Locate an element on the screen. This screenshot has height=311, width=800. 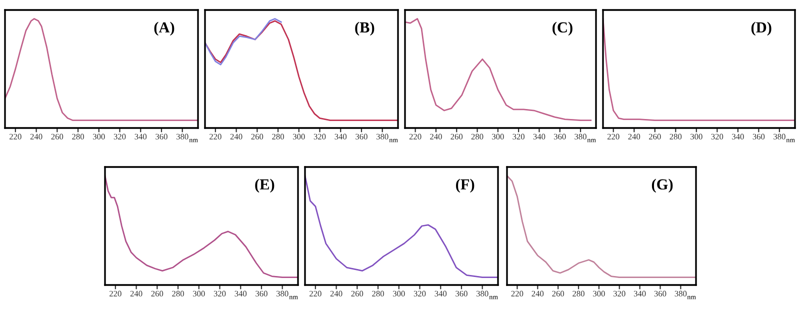
chart-title: (F) is located at coordinates (465, 185).